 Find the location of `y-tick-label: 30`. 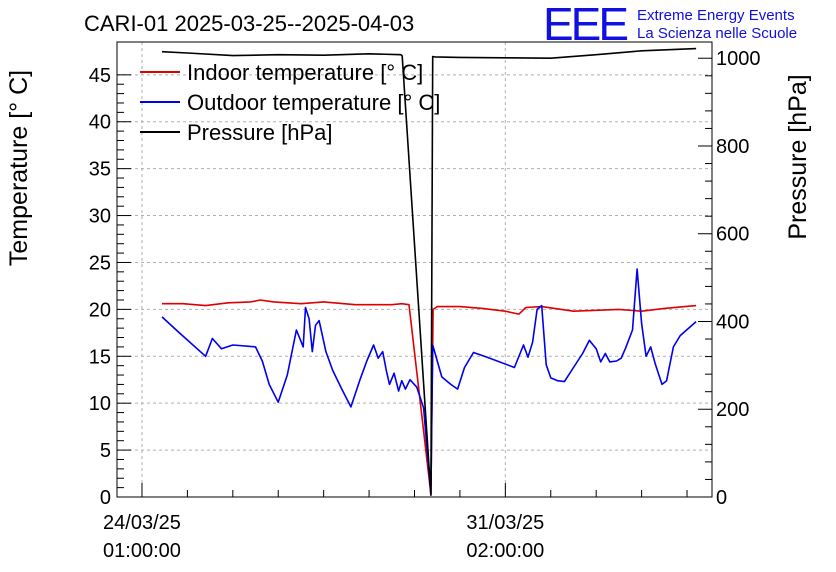

y-tick-label: 30 is located at coordinates (100, 217).